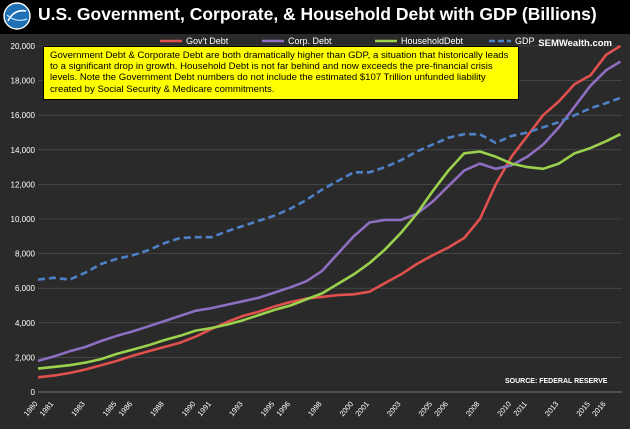 The height and width of the screenshot is (429, 630). Describe the element at coordinates (310, 41) in the screenshot. I see `legend-label: Corp. Debt` at that location.